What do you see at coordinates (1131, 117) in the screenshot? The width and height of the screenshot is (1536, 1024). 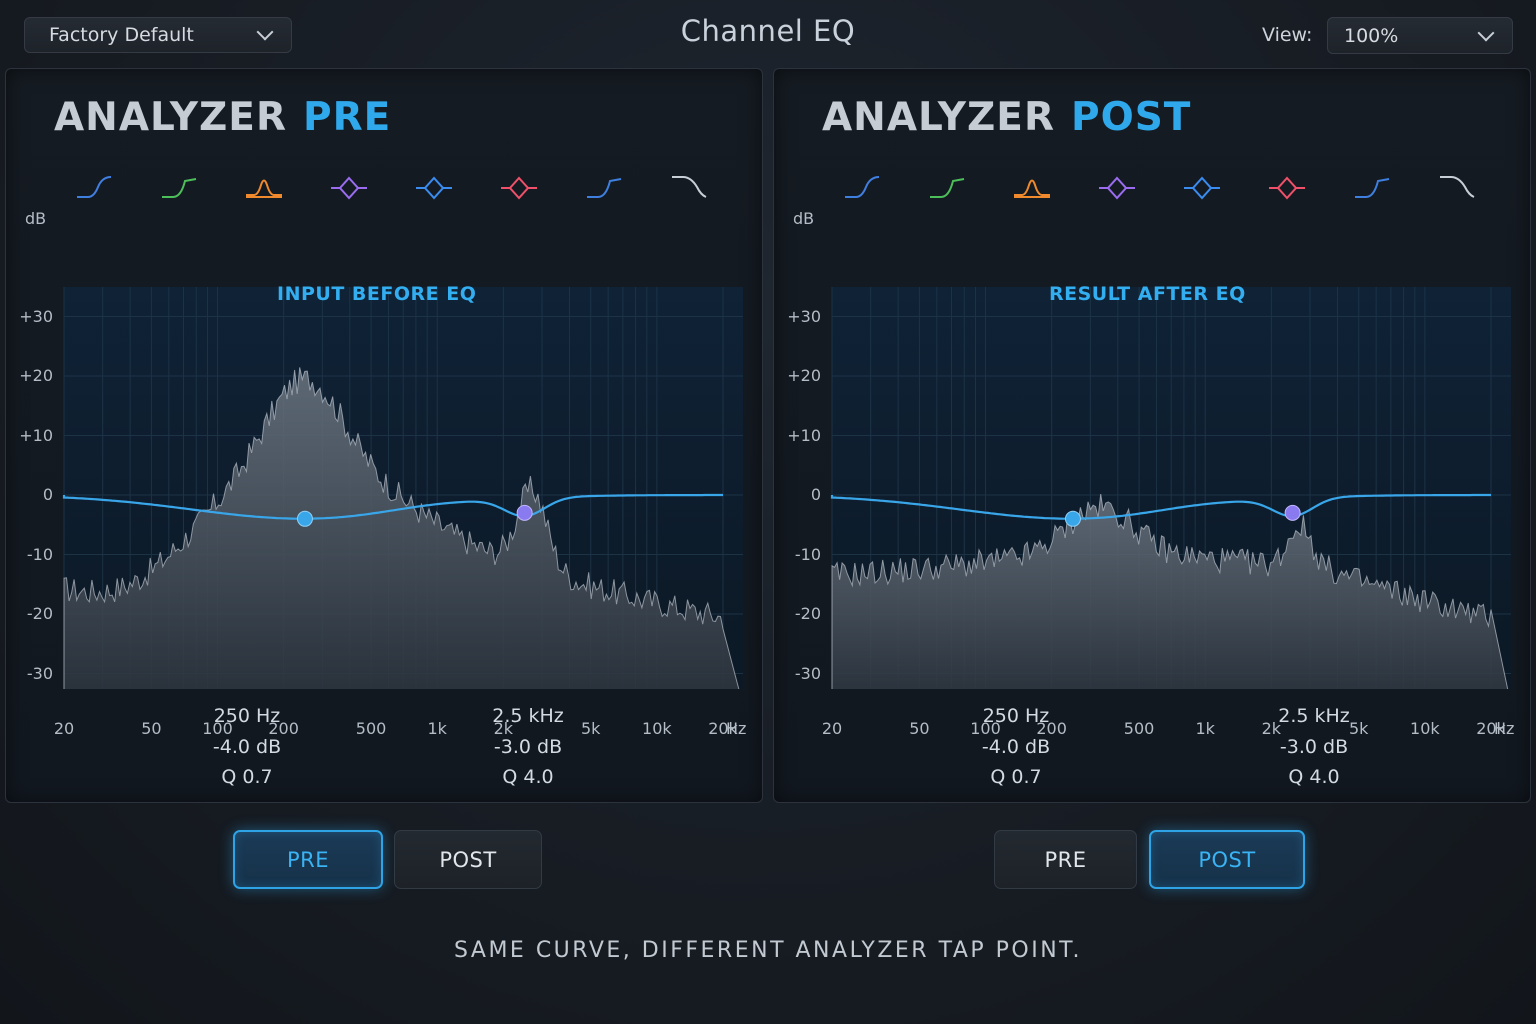 I see `panel-title-mode: POST` at bounding box center [1131, 117].